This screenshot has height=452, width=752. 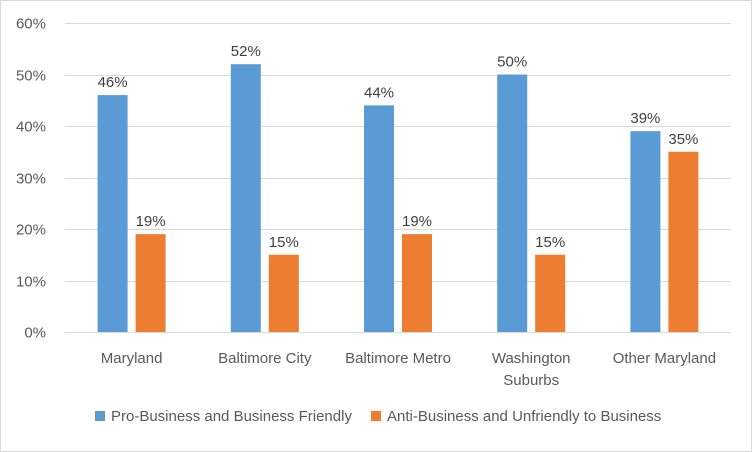 I want to click on y-tick-label: 30%, so click(x=31, y=179).